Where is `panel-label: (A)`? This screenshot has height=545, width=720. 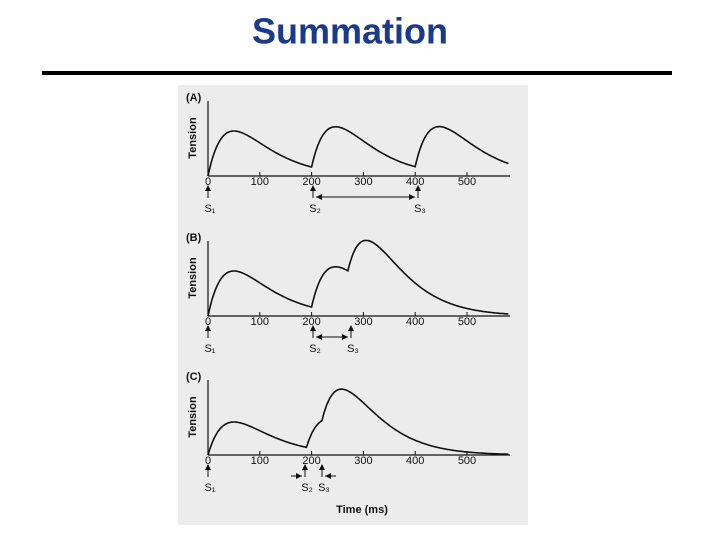
panel-label: (A) is located at coordinates (194, 98).